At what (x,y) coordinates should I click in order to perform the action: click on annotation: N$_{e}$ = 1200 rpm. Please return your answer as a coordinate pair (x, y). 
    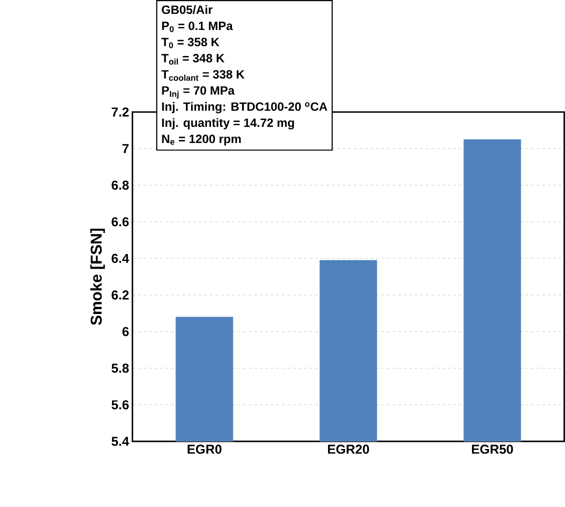
    Looking at the image, I should click on (201, 140).